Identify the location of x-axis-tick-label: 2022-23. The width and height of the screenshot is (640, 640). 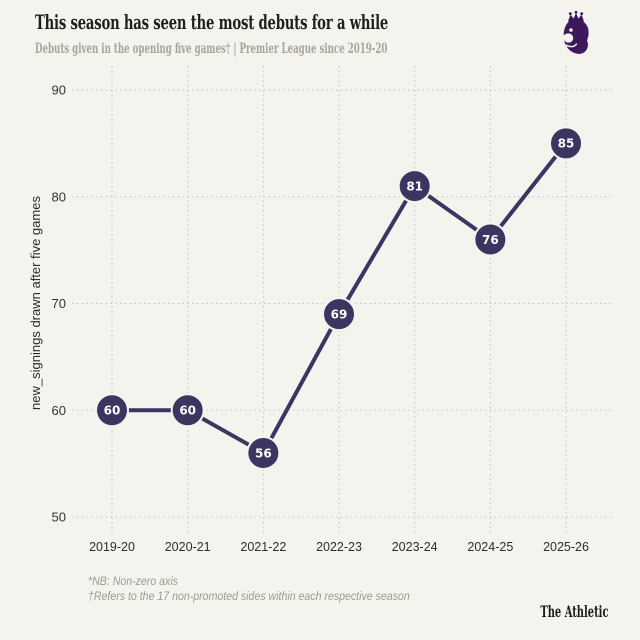
(339, 547).